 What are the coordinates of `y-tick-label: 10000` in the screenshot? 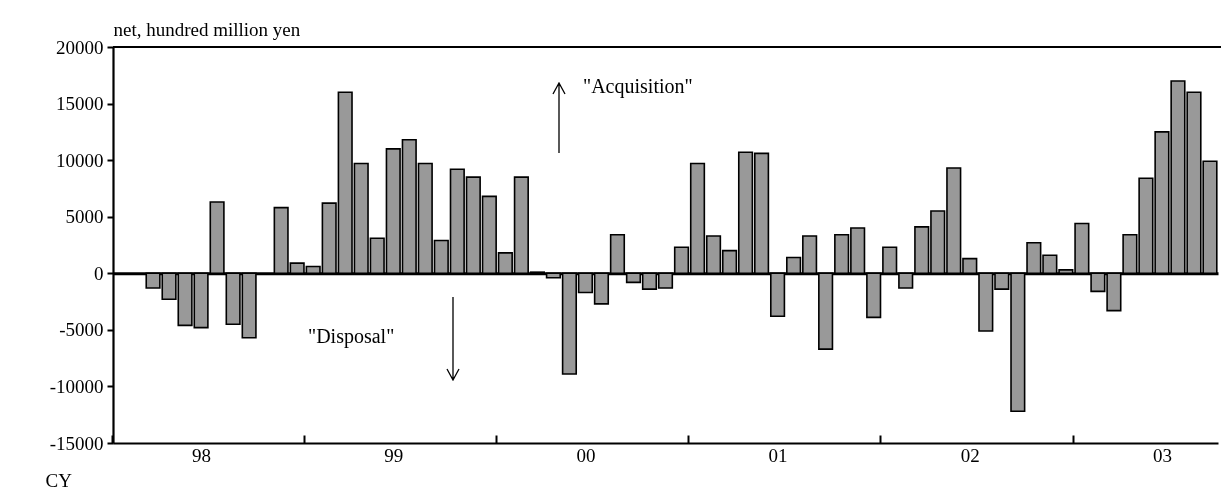 It's located at (80, 160).